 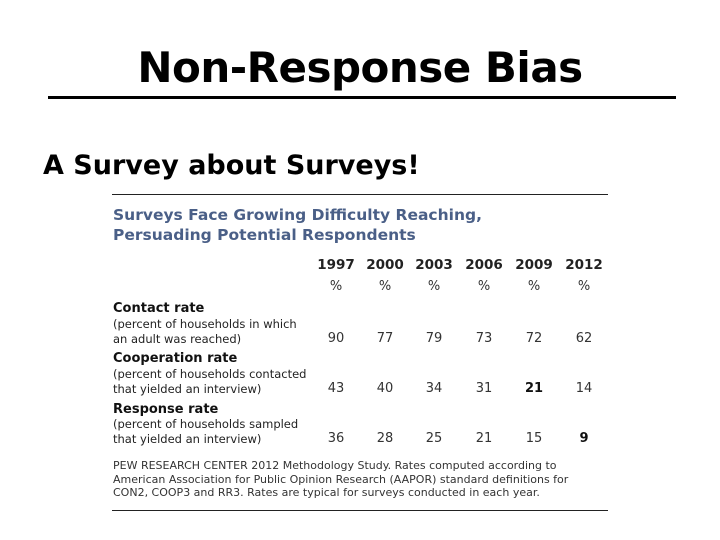 I want to click on table-cell: 34, so click(x=434, y=388).